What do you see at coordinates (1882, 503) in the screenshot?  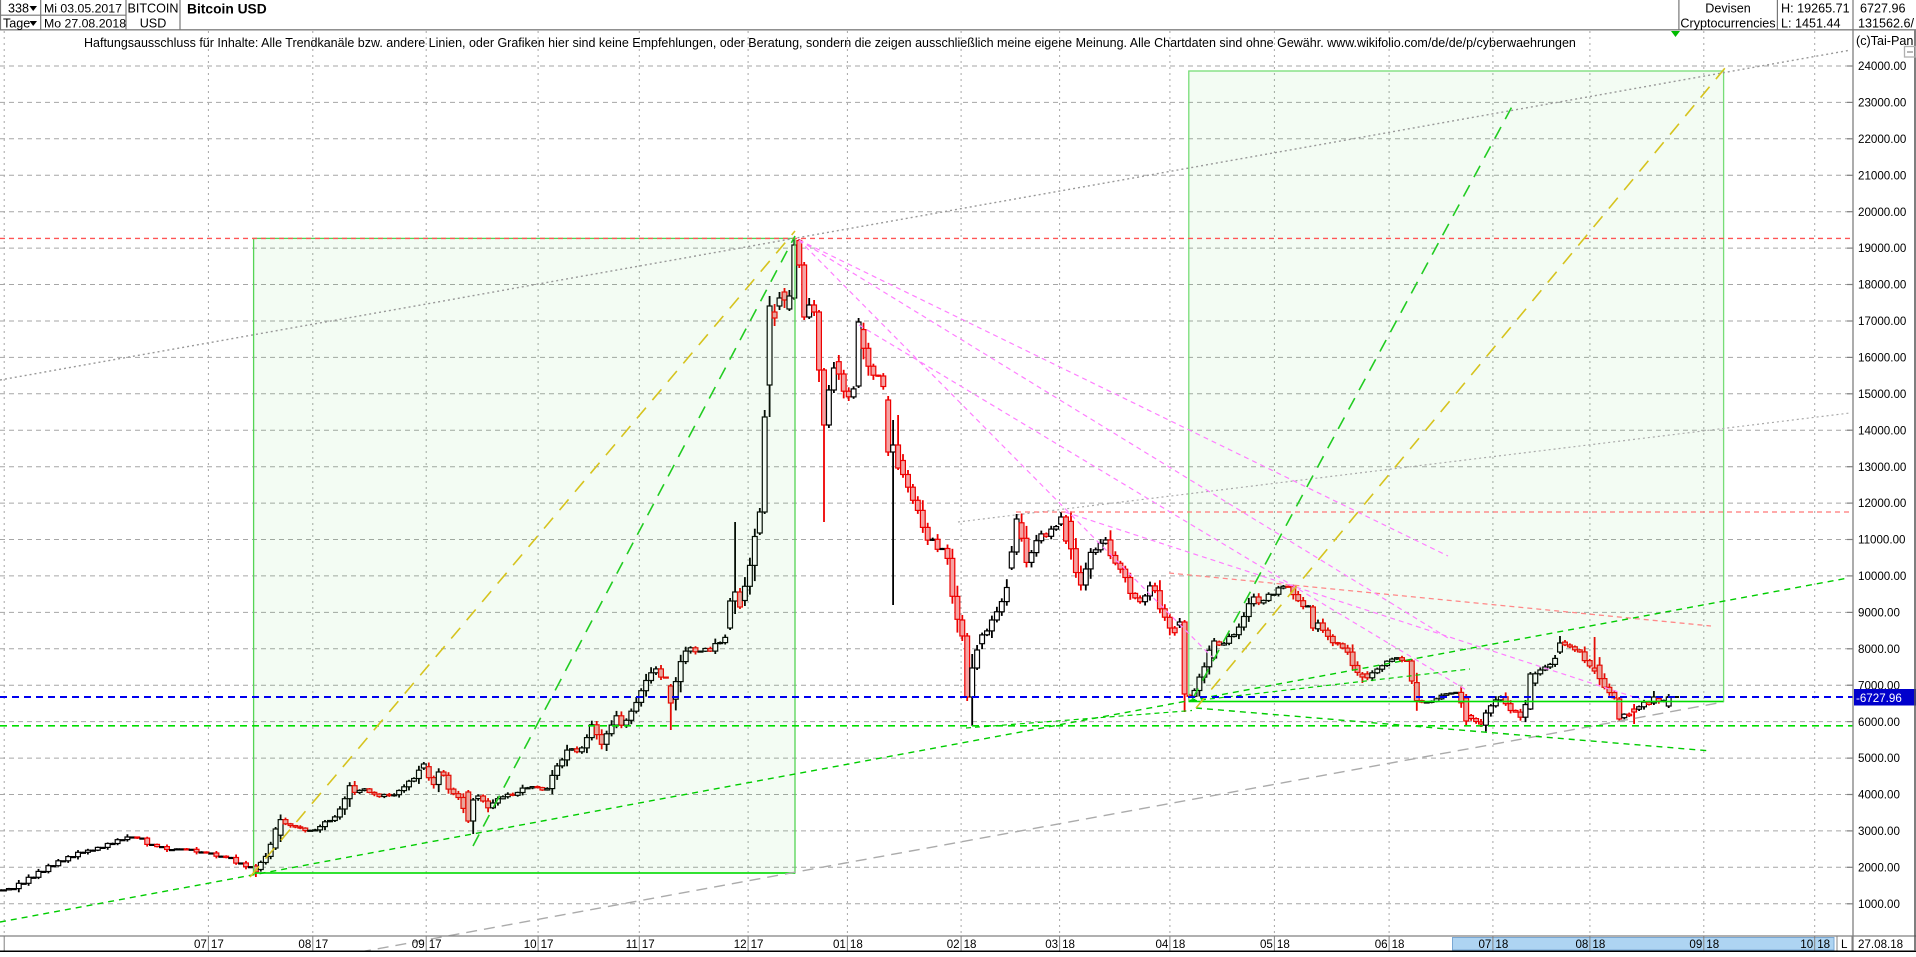 I see `svg-text: 12000.00` at bounding box center [1882, 503].